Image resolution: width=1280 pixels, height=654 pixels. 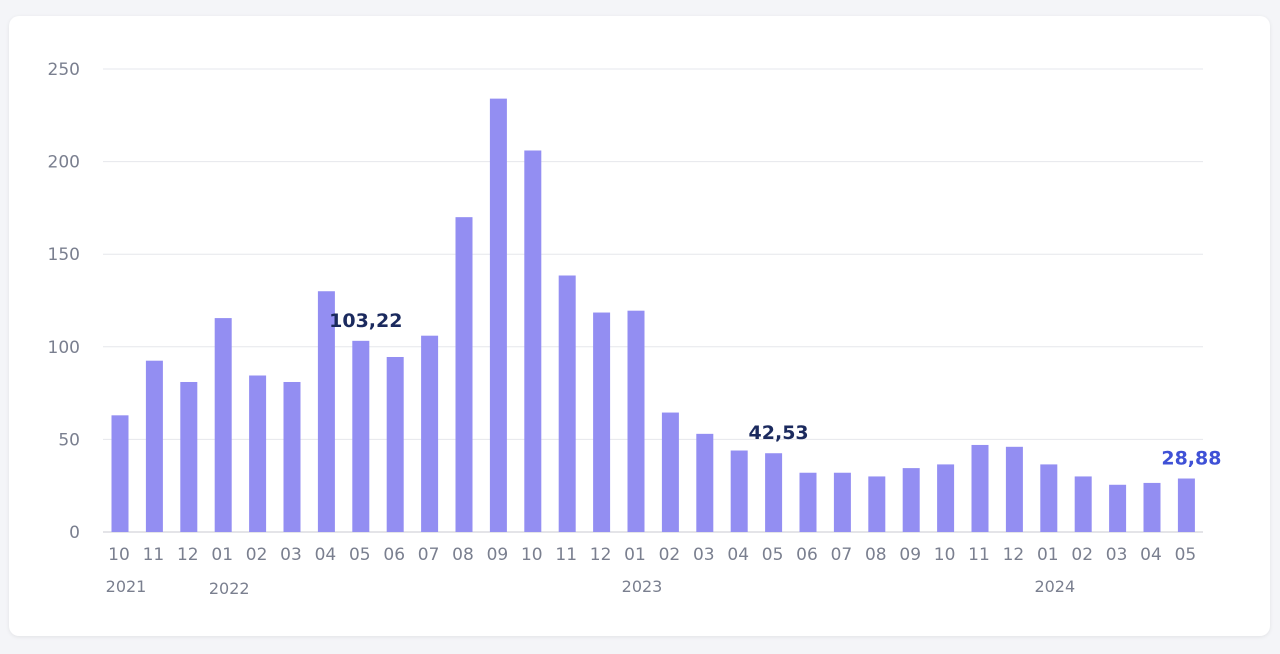 What do you see at coordinates (64, 163) in the screenshot?
I see `y-tick-label: 200` at bounding box center [64, 163].